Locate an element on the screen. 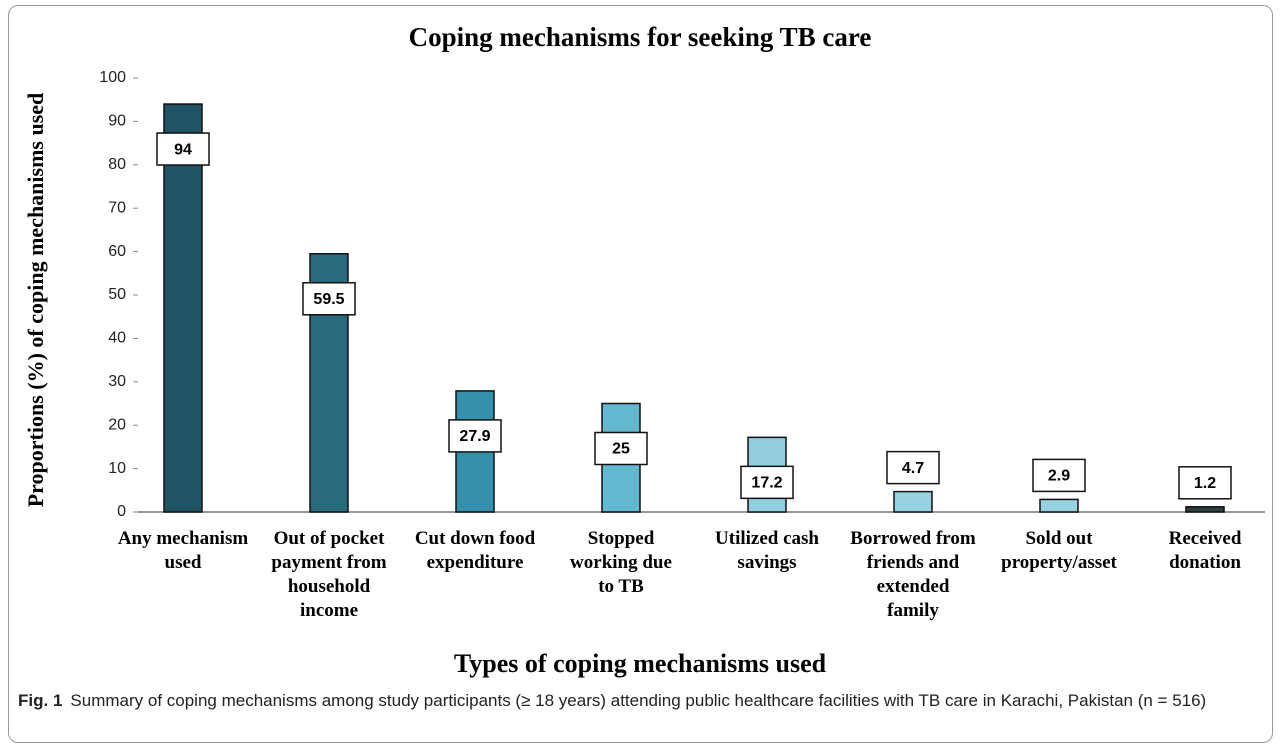  y-tick-label: 0 is located at coordinates (121, 511).